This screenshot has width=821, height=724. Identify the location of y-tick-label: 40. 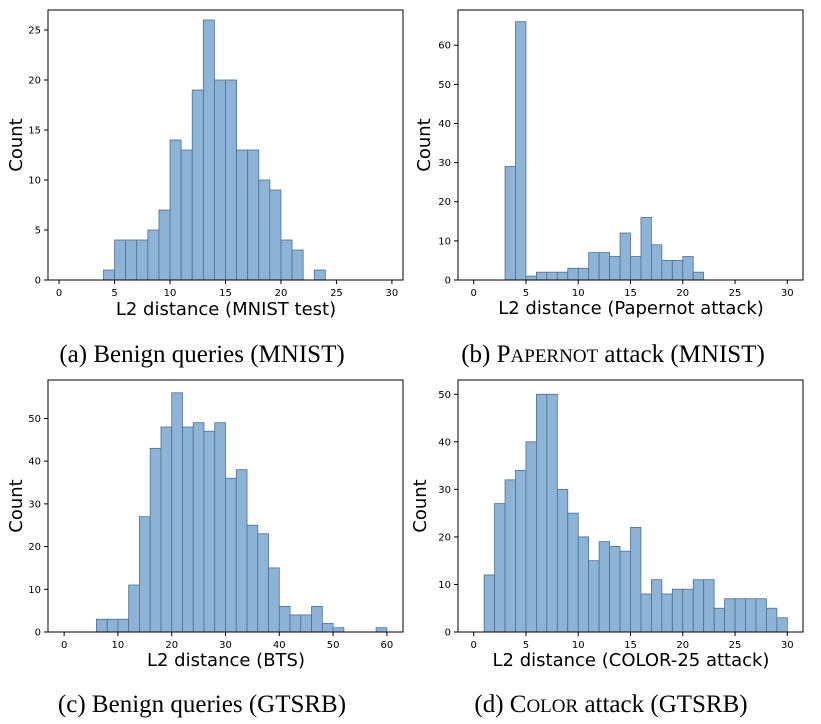
(444, 124).